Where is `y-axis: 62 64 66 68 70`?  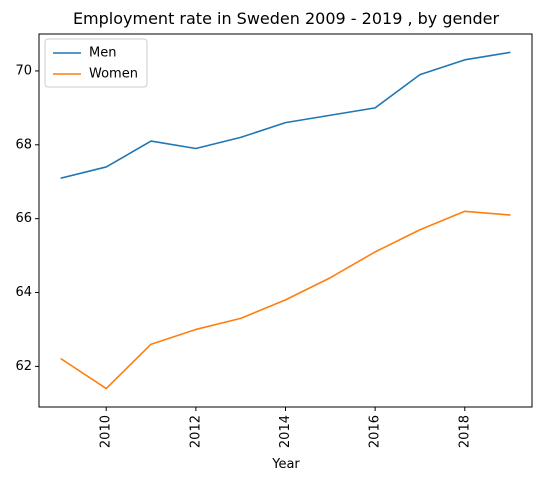 y-axis: 62 64 66 68 70 is located at coordinates (27, 218).